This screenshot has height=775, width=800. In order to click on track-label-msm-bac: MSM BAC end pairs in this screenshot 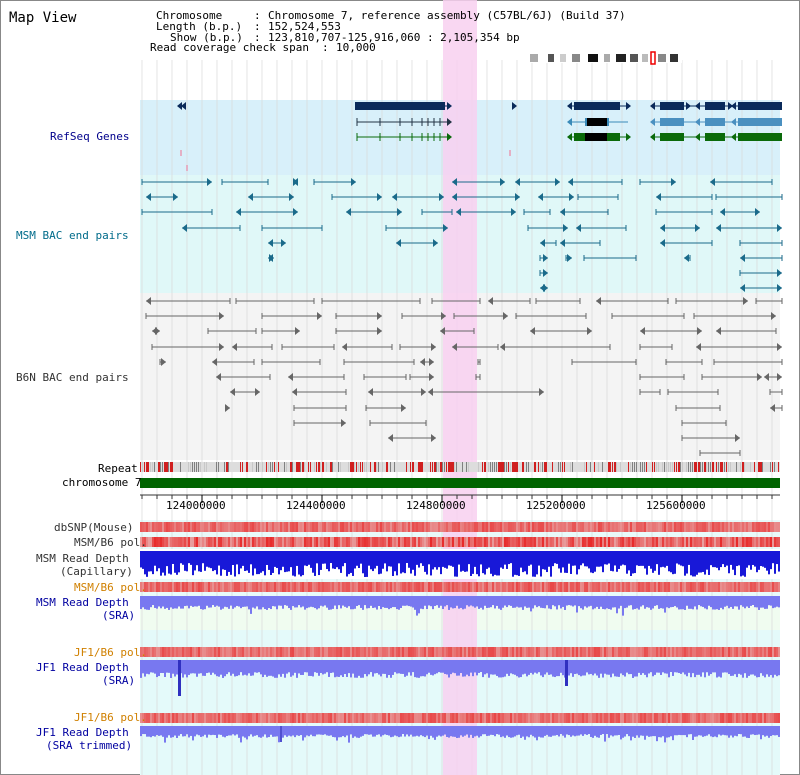, I will do `click(72, 235)`.